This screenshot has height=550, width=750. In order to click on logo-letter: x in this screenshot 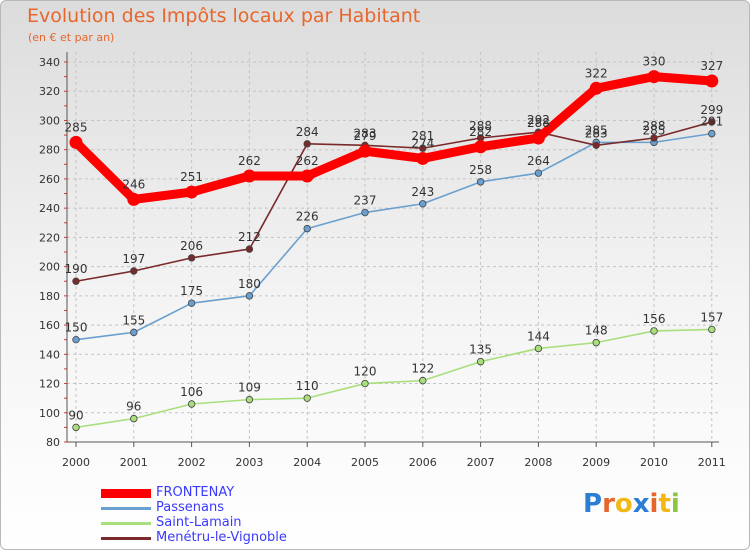, I will do `click(641, 504)`.